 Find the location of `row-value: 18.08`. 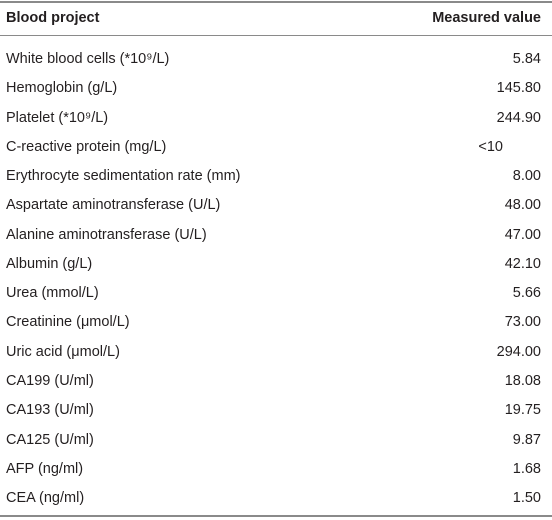

row-value: 18.08 is located at coordinates (522, 380).